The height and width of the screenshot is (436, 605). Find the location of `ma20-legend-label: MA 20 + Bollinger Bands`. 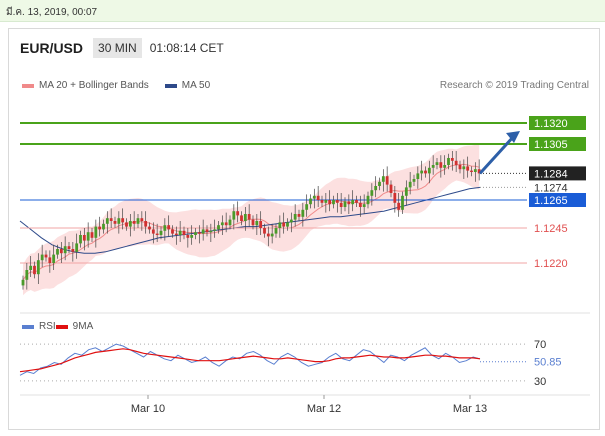

ma20-legend-label: MA 20 + Bollinger Bands is located at coordinates (94, 85).